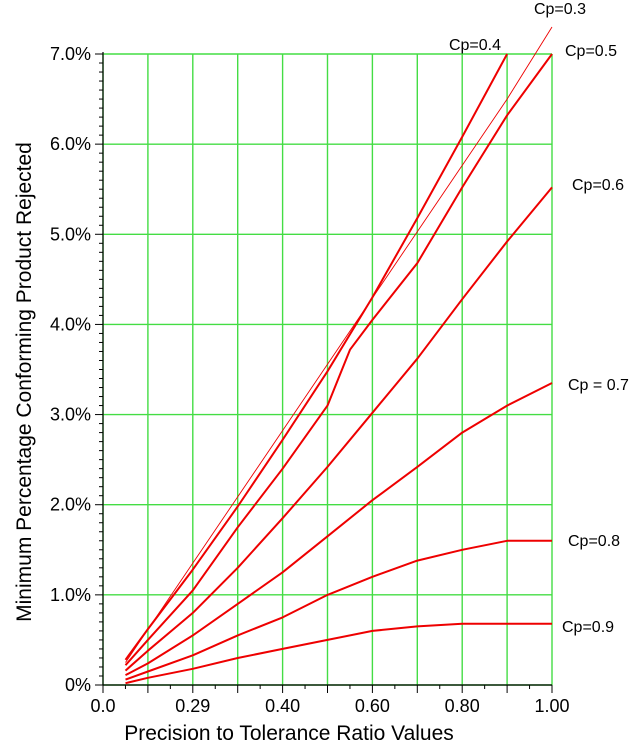 The image size is (635, 748). What do you see at coordinates (102, 706) in the screenshot?
I see `x-tick-label: 0.0` at bounding box center [102, 706].